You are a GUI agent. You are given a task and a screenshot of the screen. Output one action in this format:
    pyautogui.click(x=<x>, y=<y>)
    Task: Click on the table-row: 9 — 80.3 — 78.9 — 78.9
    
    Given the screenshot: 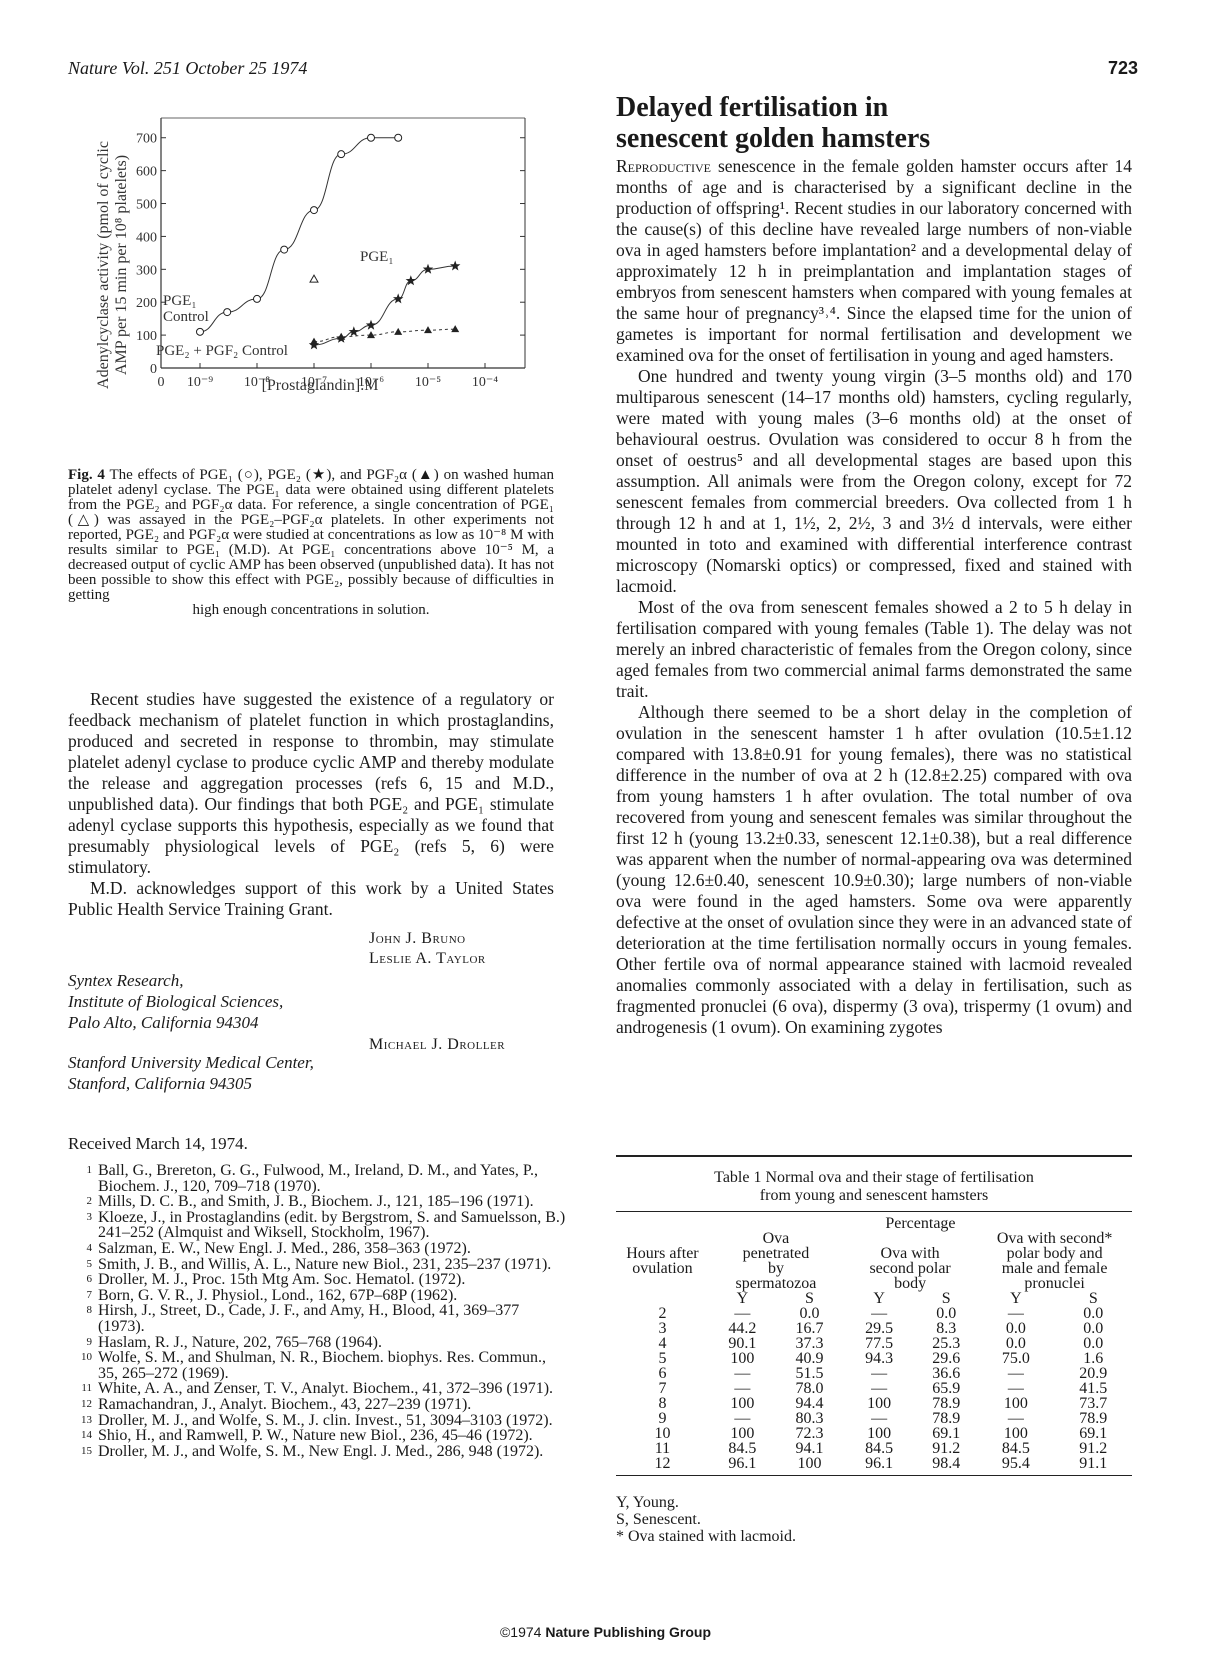 What is the action you would take?
    pyautogui.click(x=874, y=1418)
    